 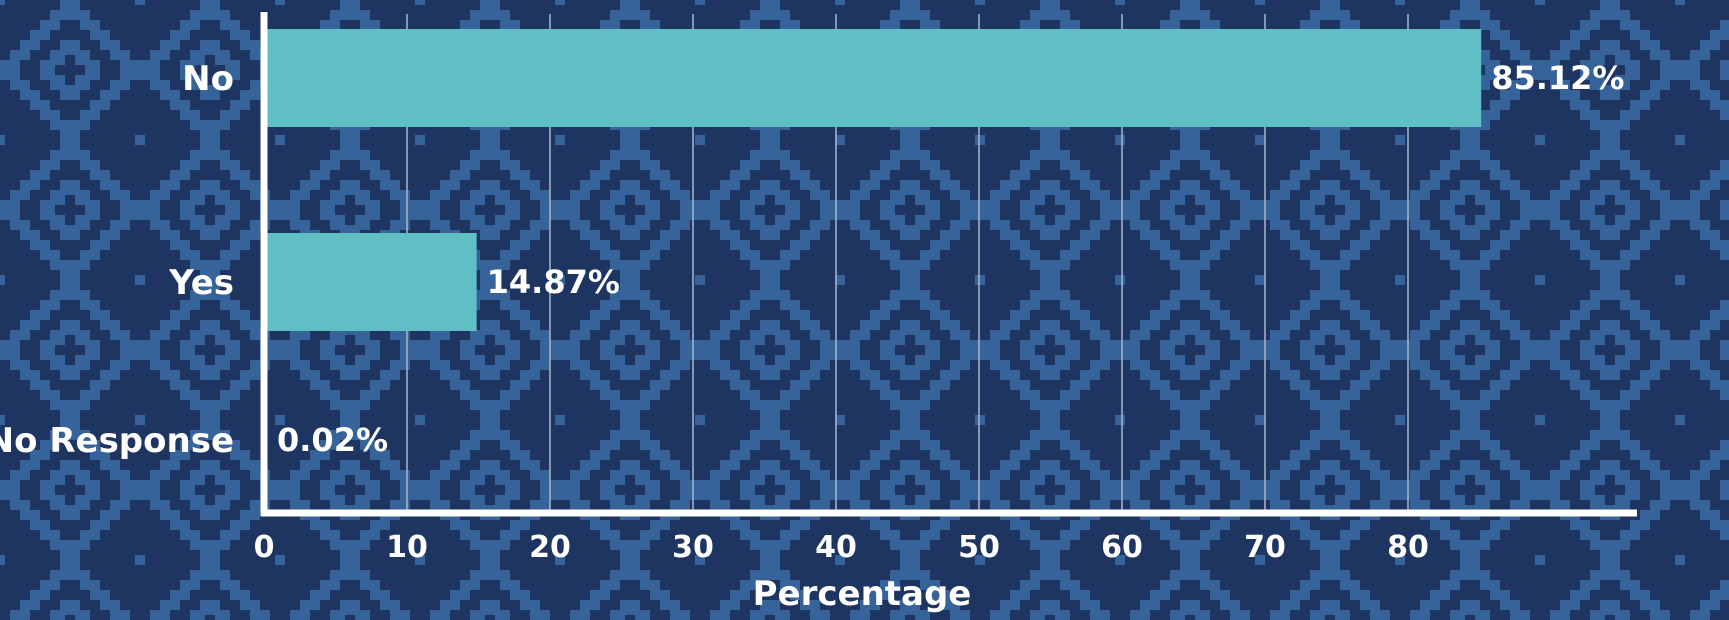 What do you see at coordinates (1265, 547) in the screenshot?
I see `x-tick-label-70: 70` at bounding box center [1265, 547].